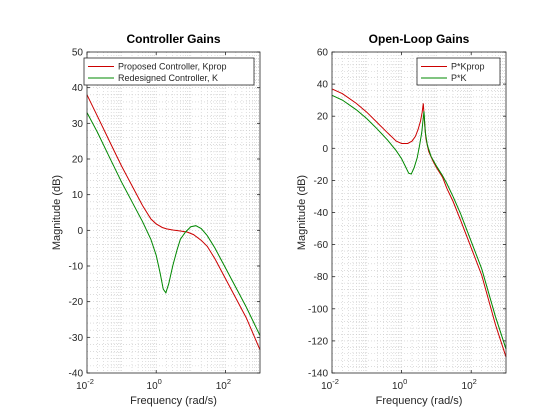 This screenshot has width=560, height=420. I want to click on y-tick-label: -120, so click(318, 341).